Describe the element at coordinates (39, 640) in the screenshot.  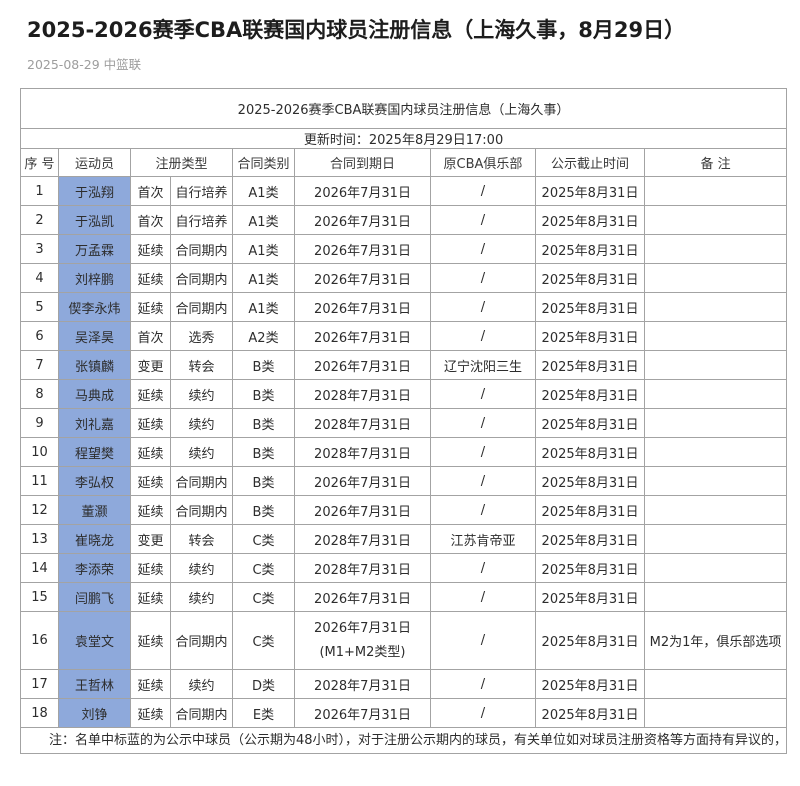
I see `cell-no: 16` at that location.